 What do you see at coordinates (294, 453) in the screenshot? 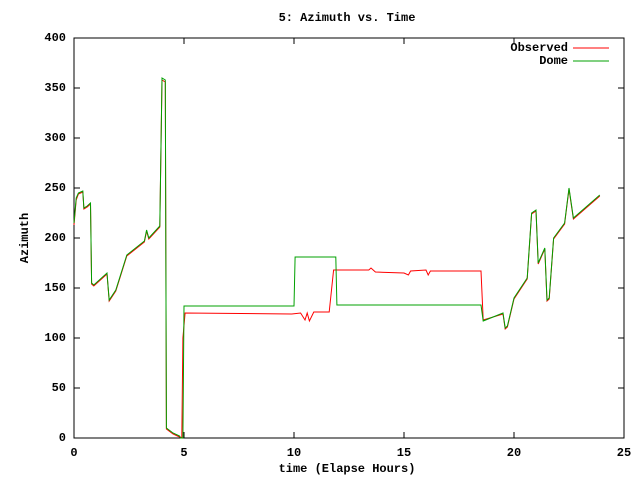
I see `x-tick-label: 10` at bounding box center [294, 453].